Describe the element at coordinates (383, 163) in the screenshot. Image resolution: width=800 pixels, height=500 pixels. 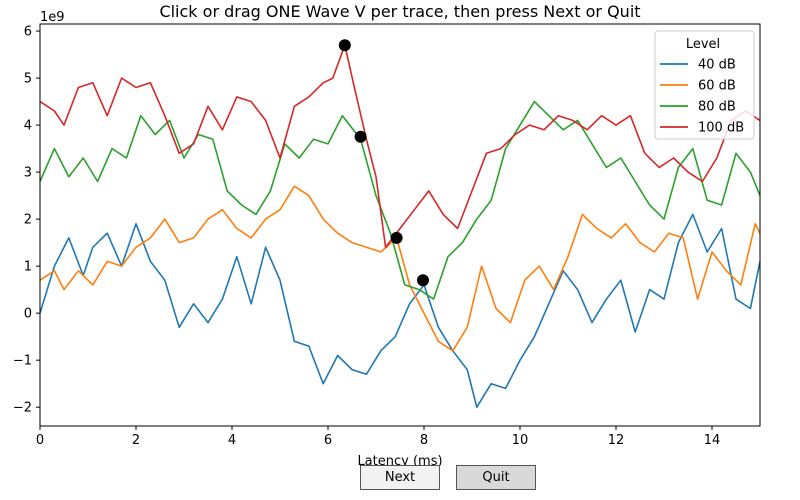
I see `wave-v-marker-layer` at that location.